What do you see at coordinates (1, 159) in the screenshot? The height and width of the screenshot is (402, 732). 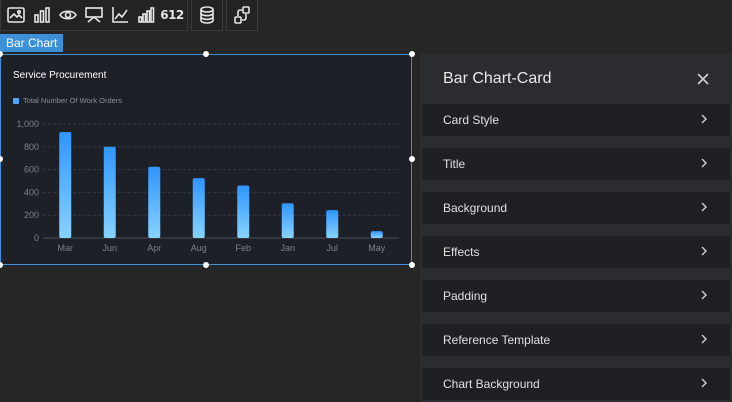 I see `resize-handle-left` at bounding box center [1, 159].